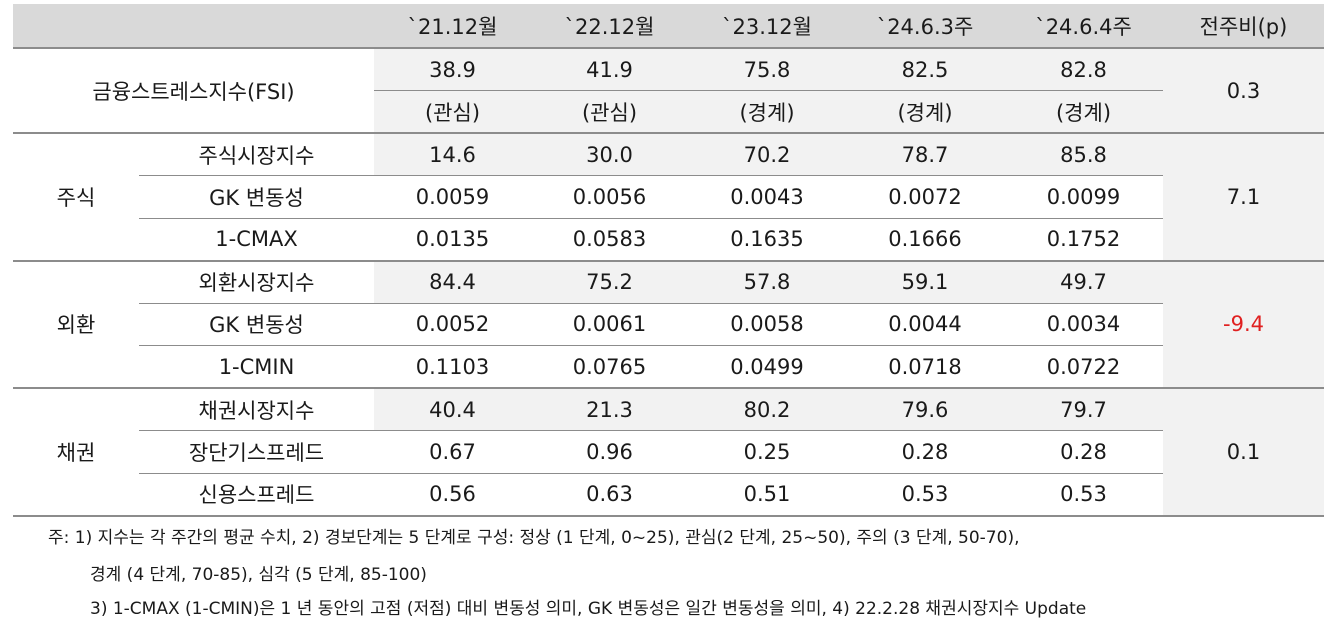  Describe the element at coordinates (1243, 197) in the screenshot. I see `group-change-stock: 7.1` at that location.